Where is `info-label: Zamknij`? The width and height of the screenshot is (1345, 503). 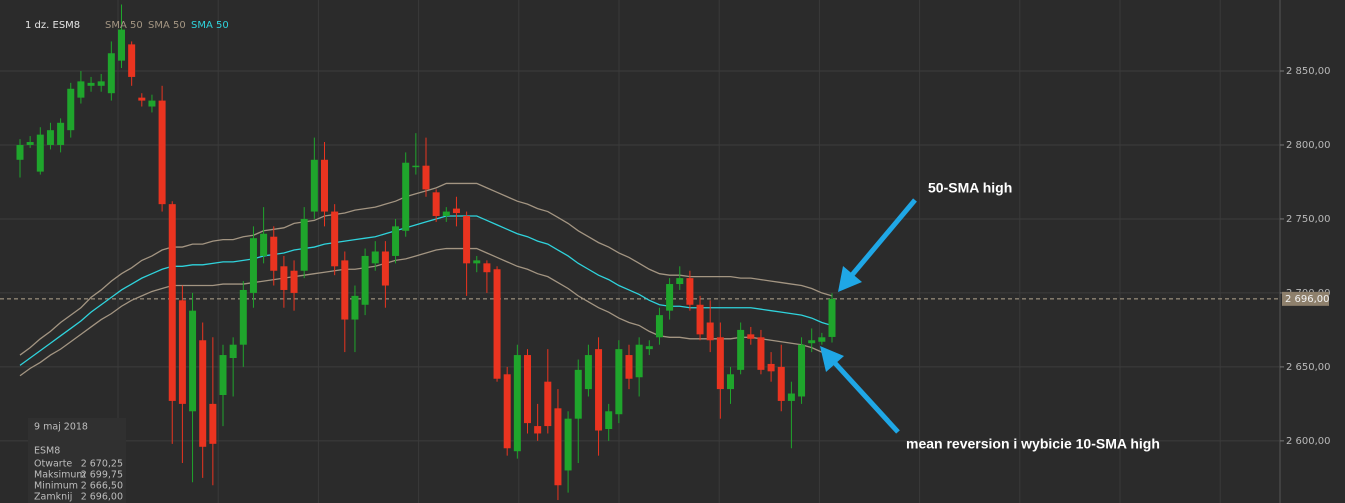 info-label: Zamknij is located at coordinates (53, 497).